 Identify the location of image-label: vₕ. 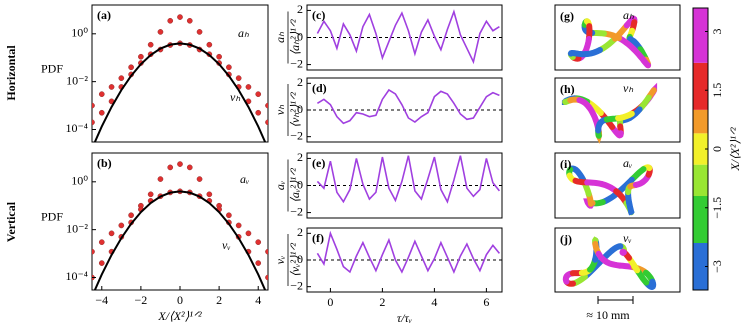
(628, 88).